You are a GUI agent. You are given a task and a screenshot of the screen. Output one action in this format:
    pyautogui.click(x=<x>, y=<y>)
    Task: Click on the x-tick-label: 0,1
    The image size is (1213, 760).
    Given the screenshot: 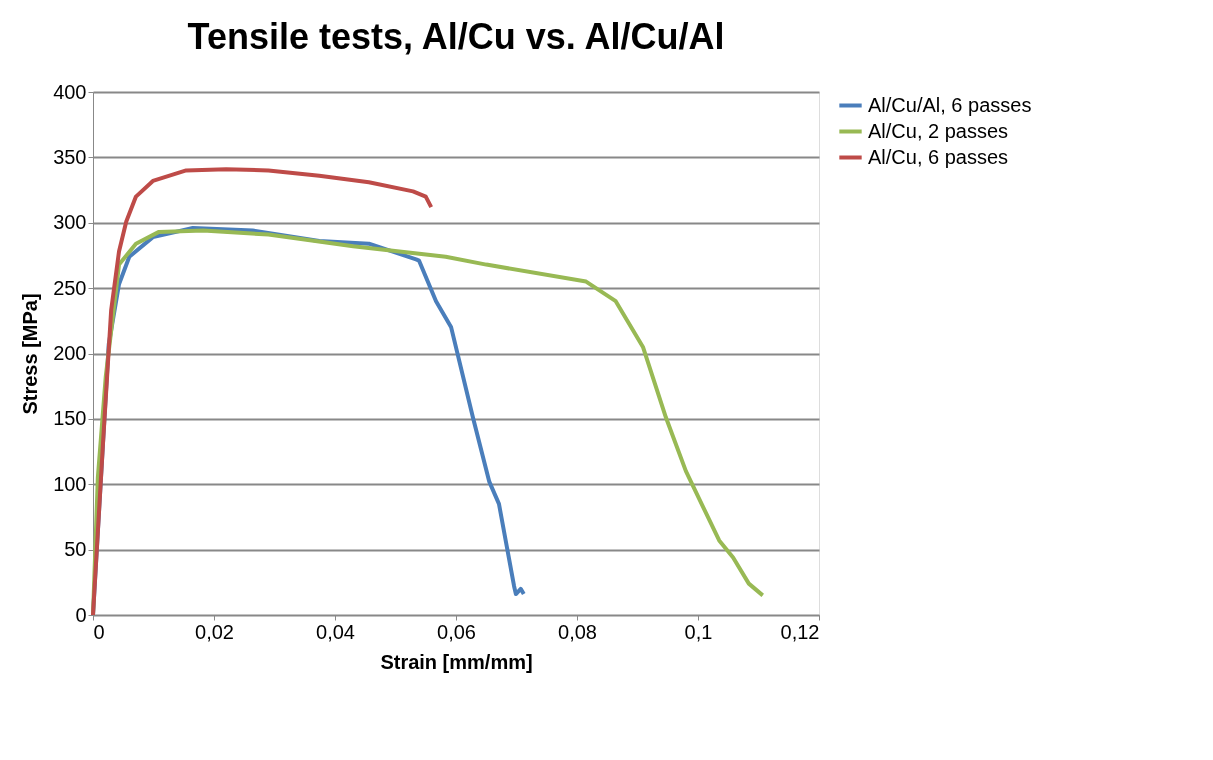 What is the action you would take?
    pyautogui.click(x=698, y=631)
    